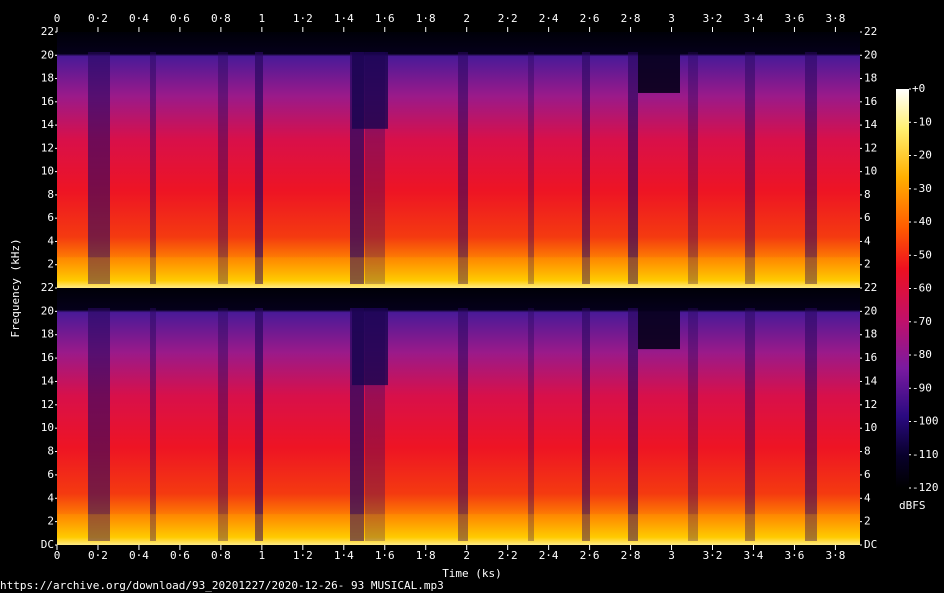 Image resolution: width=944 pixels, height=593 pixels. I want to click on colorbar-tick-label: -30, so click(922, 188).